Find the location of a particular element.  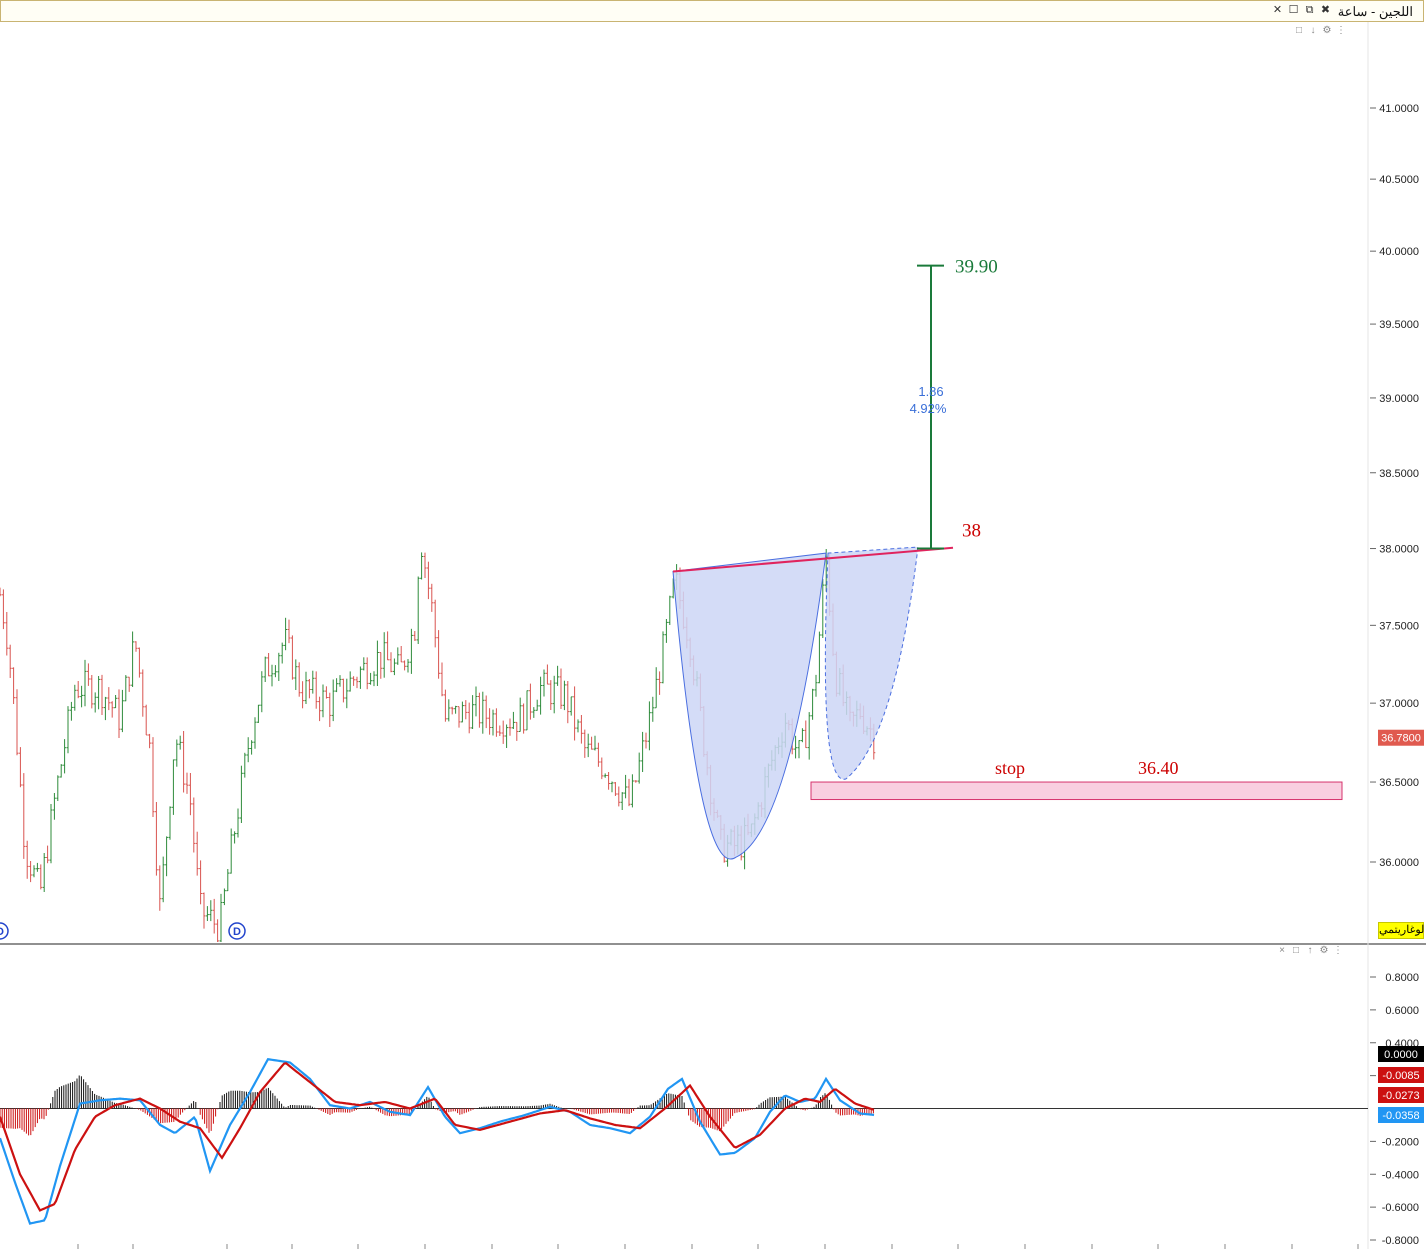

stop-label: stop is located at coordinates (1010, 768).